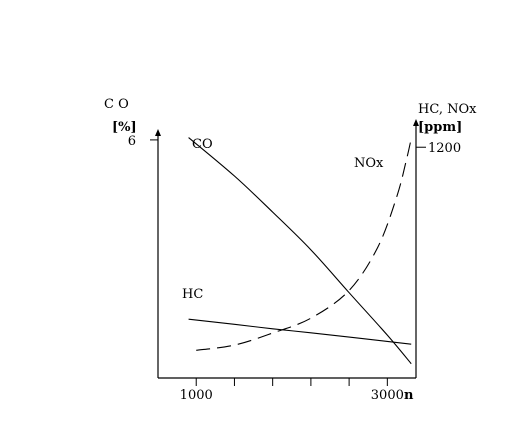 Image resolution: width=529 pixels, height=448 pixels. Describe the element at coordinates (116, 104) in the screenshot. I see `left-axis-label-line1: C O` at that location.